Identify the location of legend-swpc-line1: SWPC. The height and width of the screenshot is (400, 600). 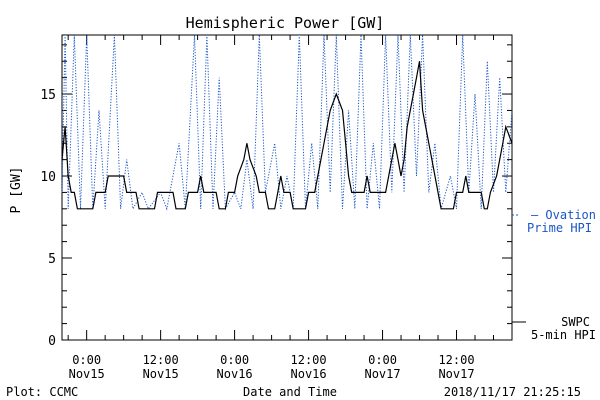
(575, 322).